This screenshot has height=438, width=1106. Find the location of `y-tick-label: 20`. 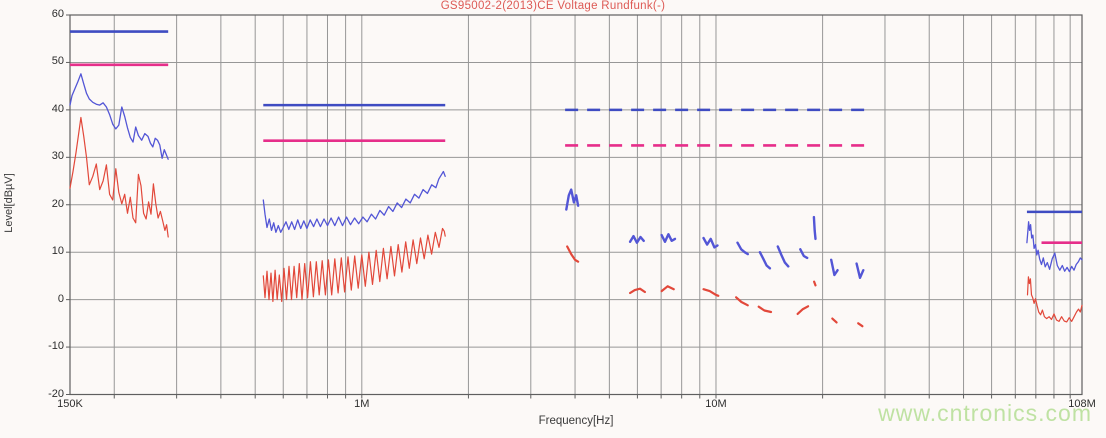

y-tick-label: 20 is located at coordinates (57, 203).